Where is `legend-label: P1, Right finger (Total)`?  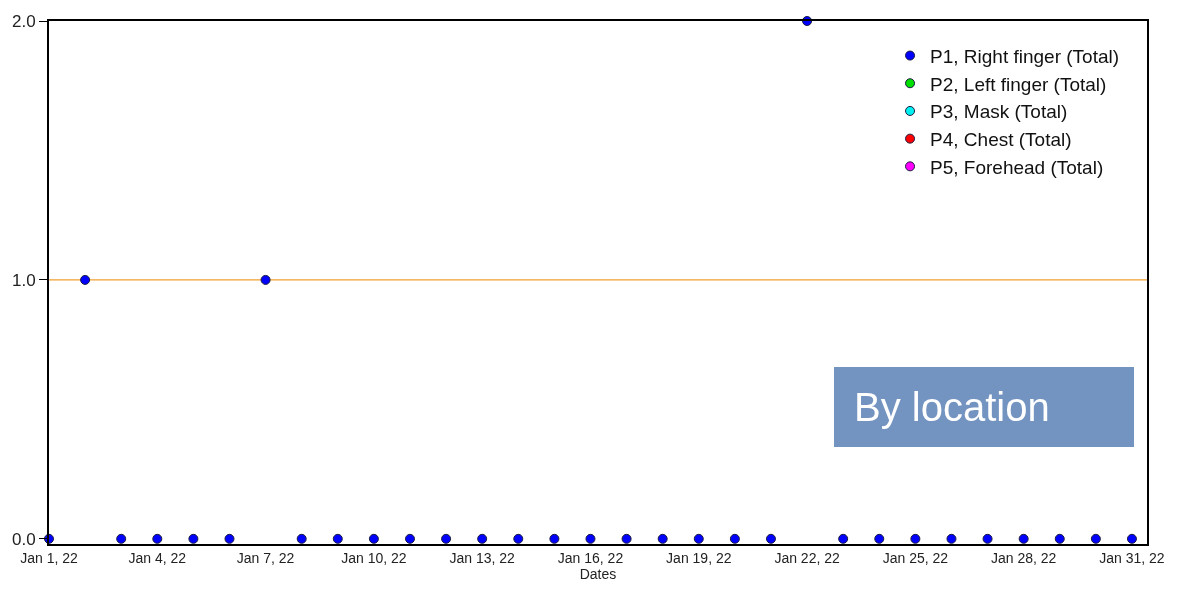 legend-label: P1, Right finger (Total) is located at coordinates (1025, 56).